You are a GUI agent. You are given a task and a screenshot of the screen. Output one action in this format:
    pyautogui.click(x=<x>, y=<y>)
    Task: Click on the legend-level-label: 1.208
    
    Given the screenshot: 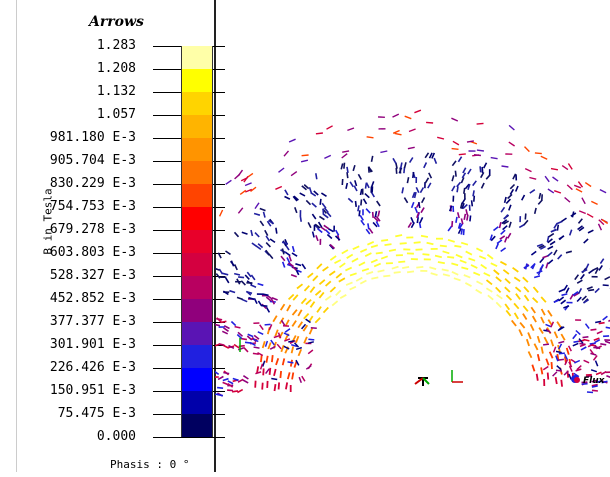 What is the action you would take?
    pyautogui.click(x=116, y=68)
    